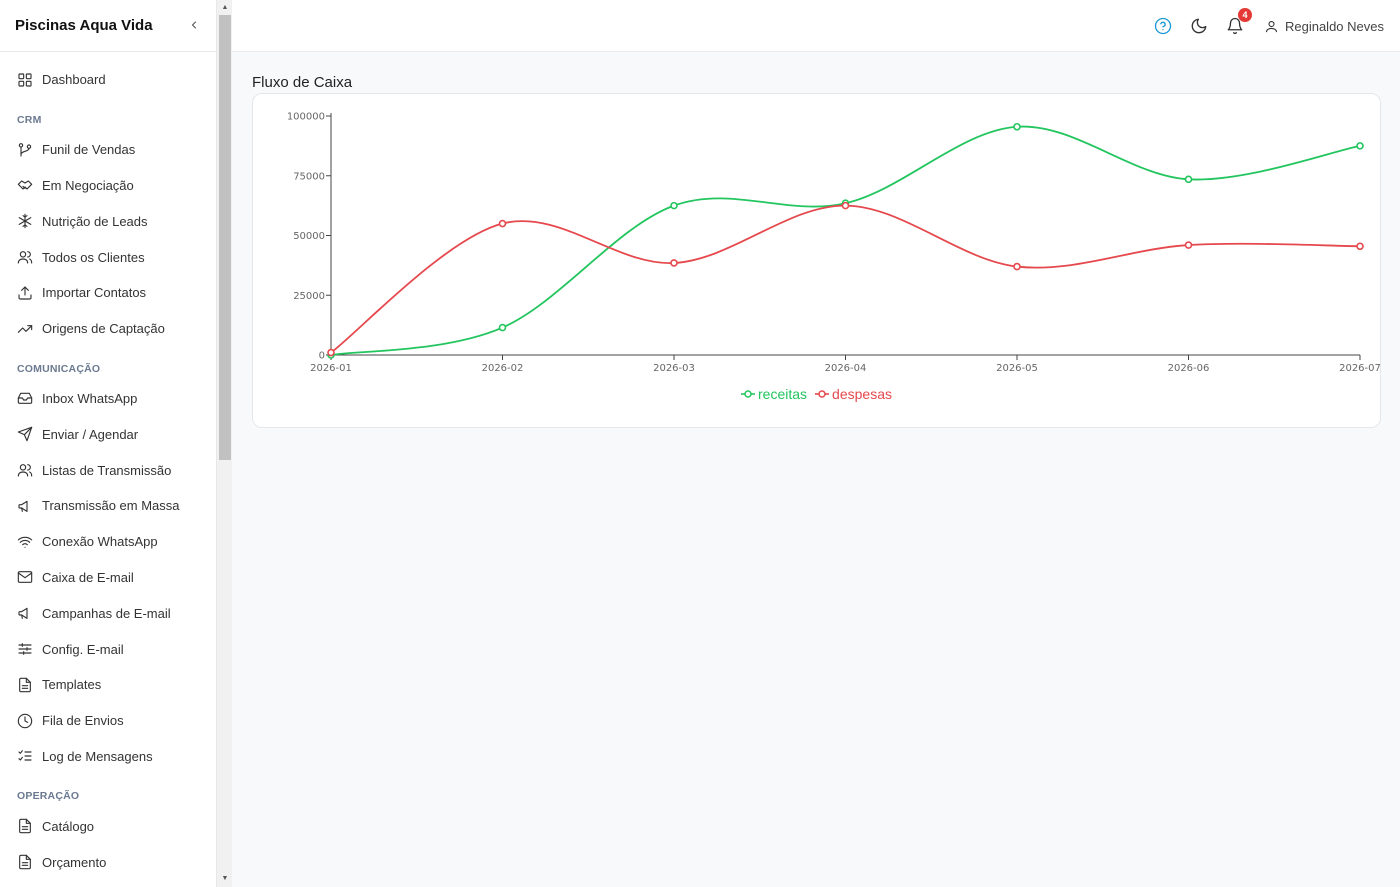 The height and width of the screenshot is (887, 1400). I want to click on sidebar-item-label: Templates, so click(72, 685).